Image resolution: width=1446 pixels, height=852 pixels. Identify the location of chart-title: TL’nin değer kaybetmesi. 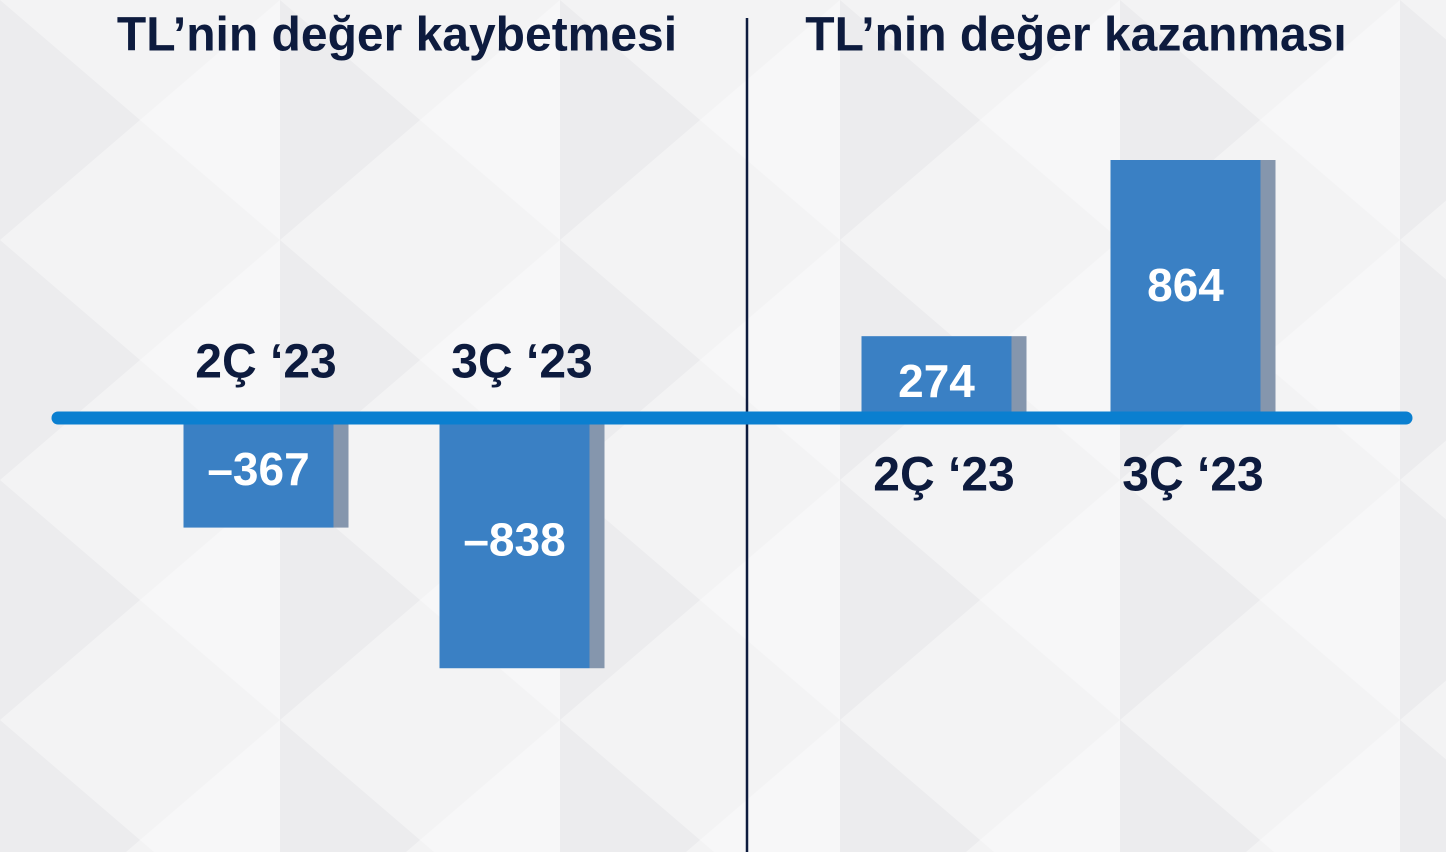
(397, 35).